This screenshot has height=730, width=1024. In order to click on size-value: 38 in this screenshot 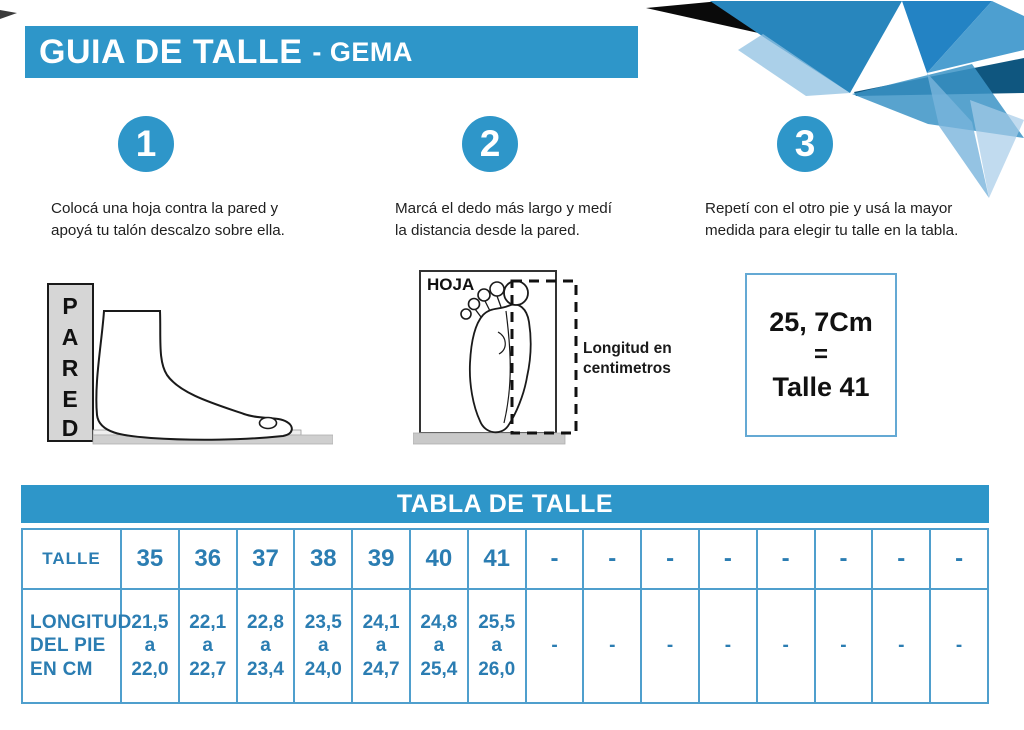, I will do `click(323, 558)`.